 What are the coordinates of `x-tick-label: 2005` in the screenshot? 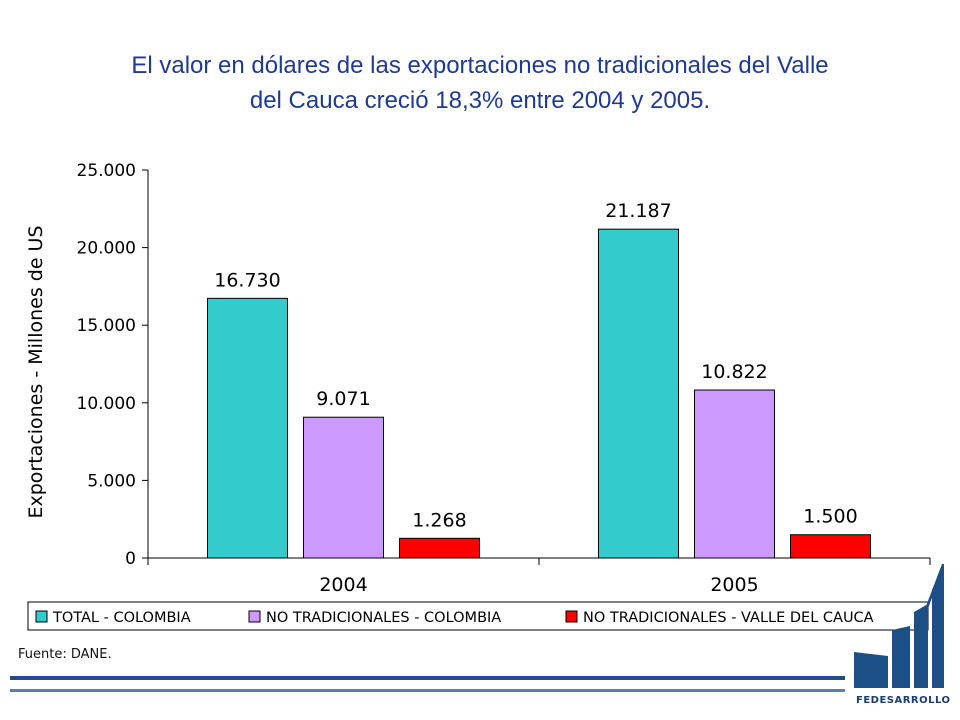 It's located at (734, 585).